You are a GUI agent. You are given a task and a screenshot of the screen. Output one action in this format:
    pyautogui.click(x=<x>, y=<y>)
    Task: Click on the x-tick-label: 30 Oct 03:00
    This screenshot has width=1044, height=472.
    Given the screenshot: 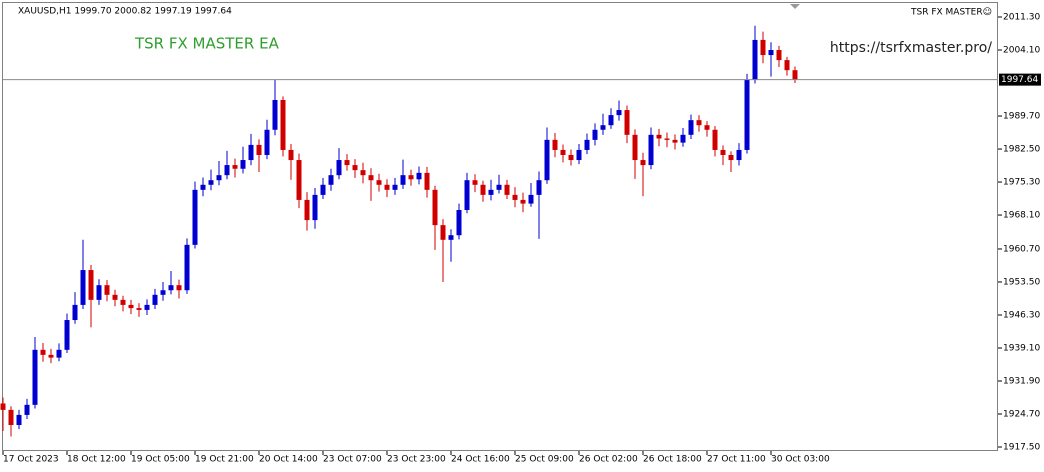 What is the action you would take?
    pyautogui.click(x=800, y=460)
    